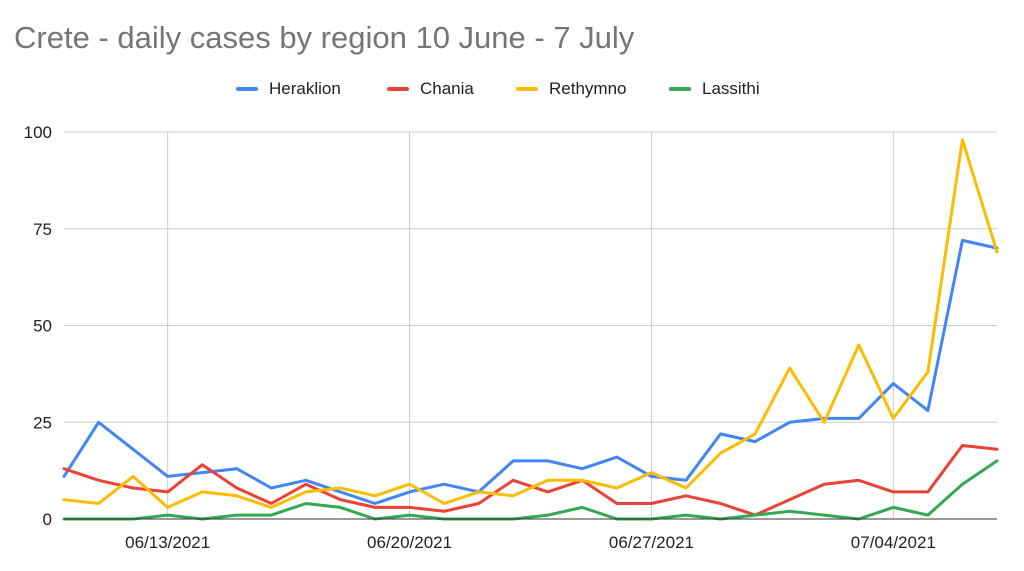  What do you see at coordinates (47, 519) in the screenshot?
I see `y-tick-label: 0` at bounding box center [47, 519].